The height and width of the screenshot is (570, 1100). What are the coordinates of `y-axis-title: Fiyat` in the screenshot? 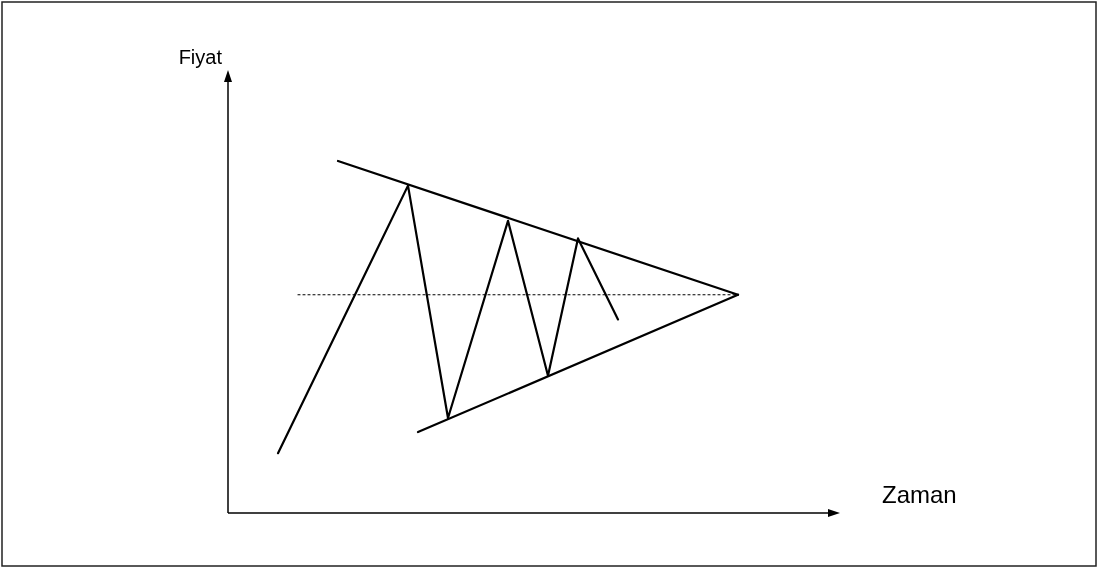 It's located at (200, 57).